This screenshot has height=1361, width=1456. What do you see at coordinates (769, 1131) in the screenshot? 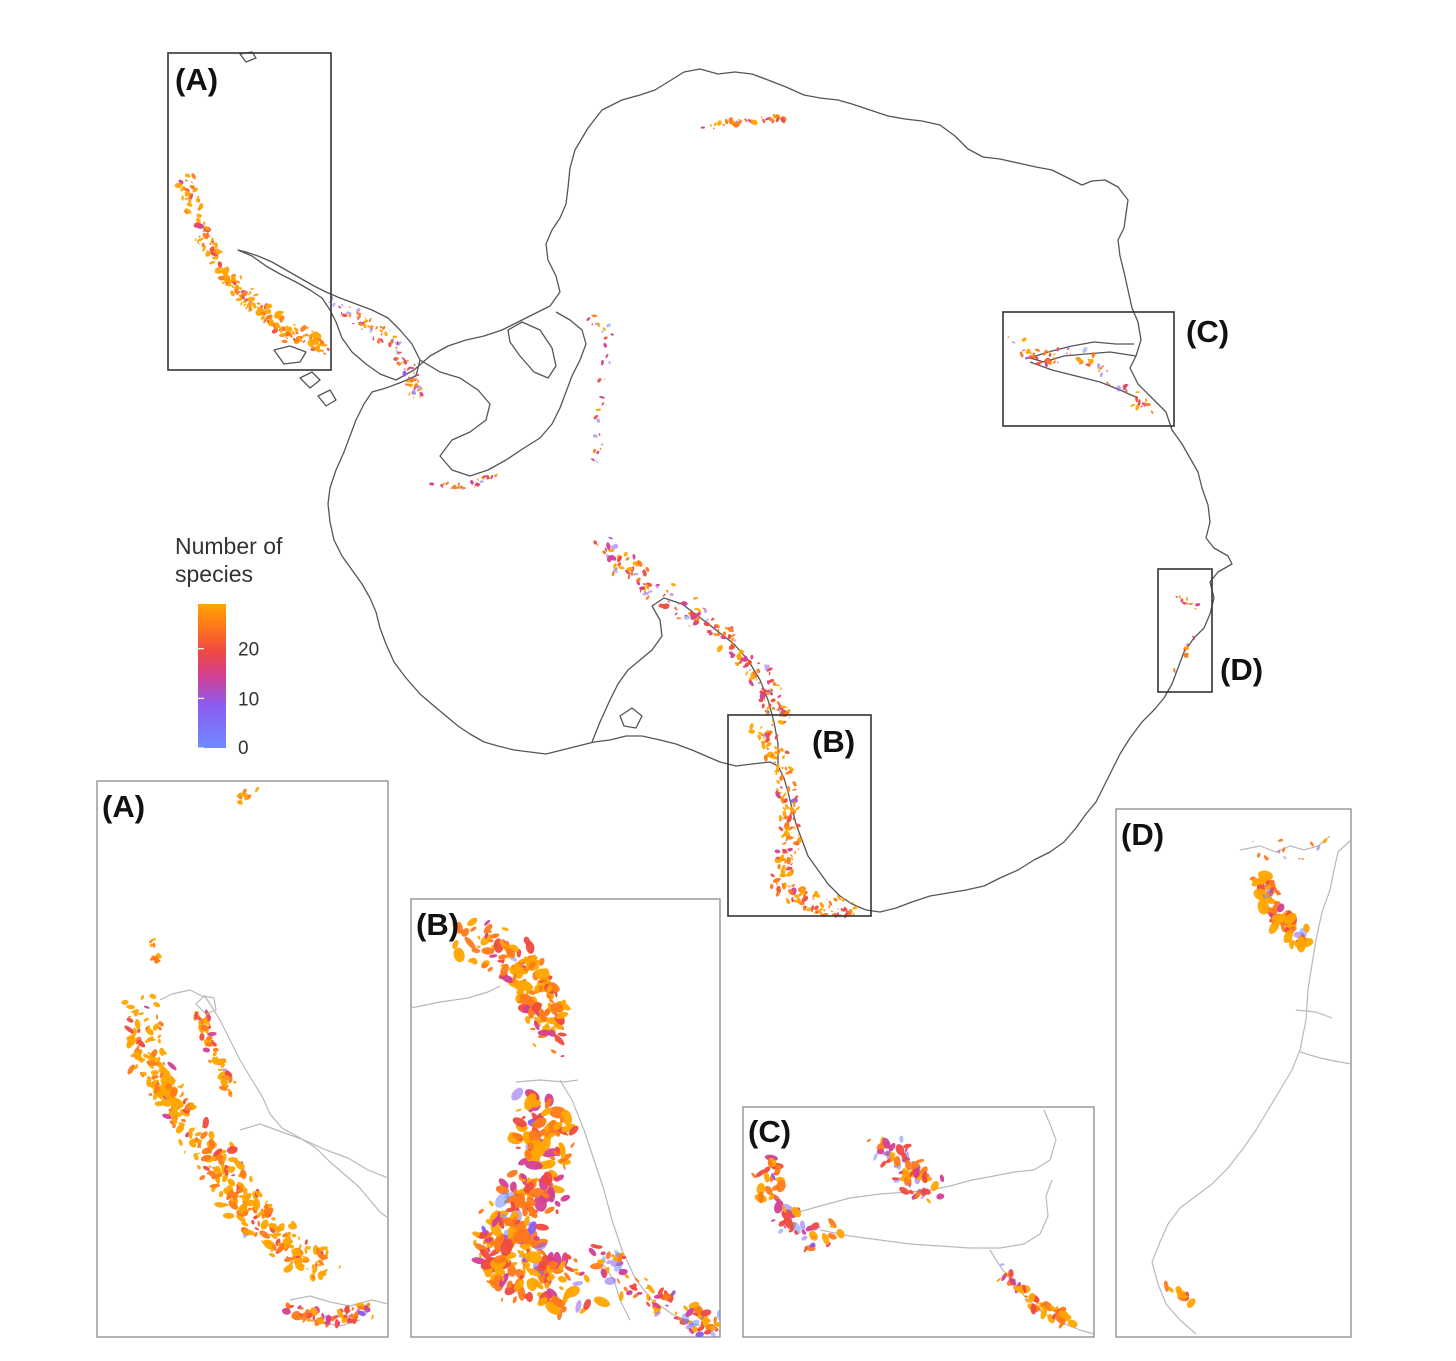
I see `inset-c-label: (C)` at bounding box center [769, 1131].